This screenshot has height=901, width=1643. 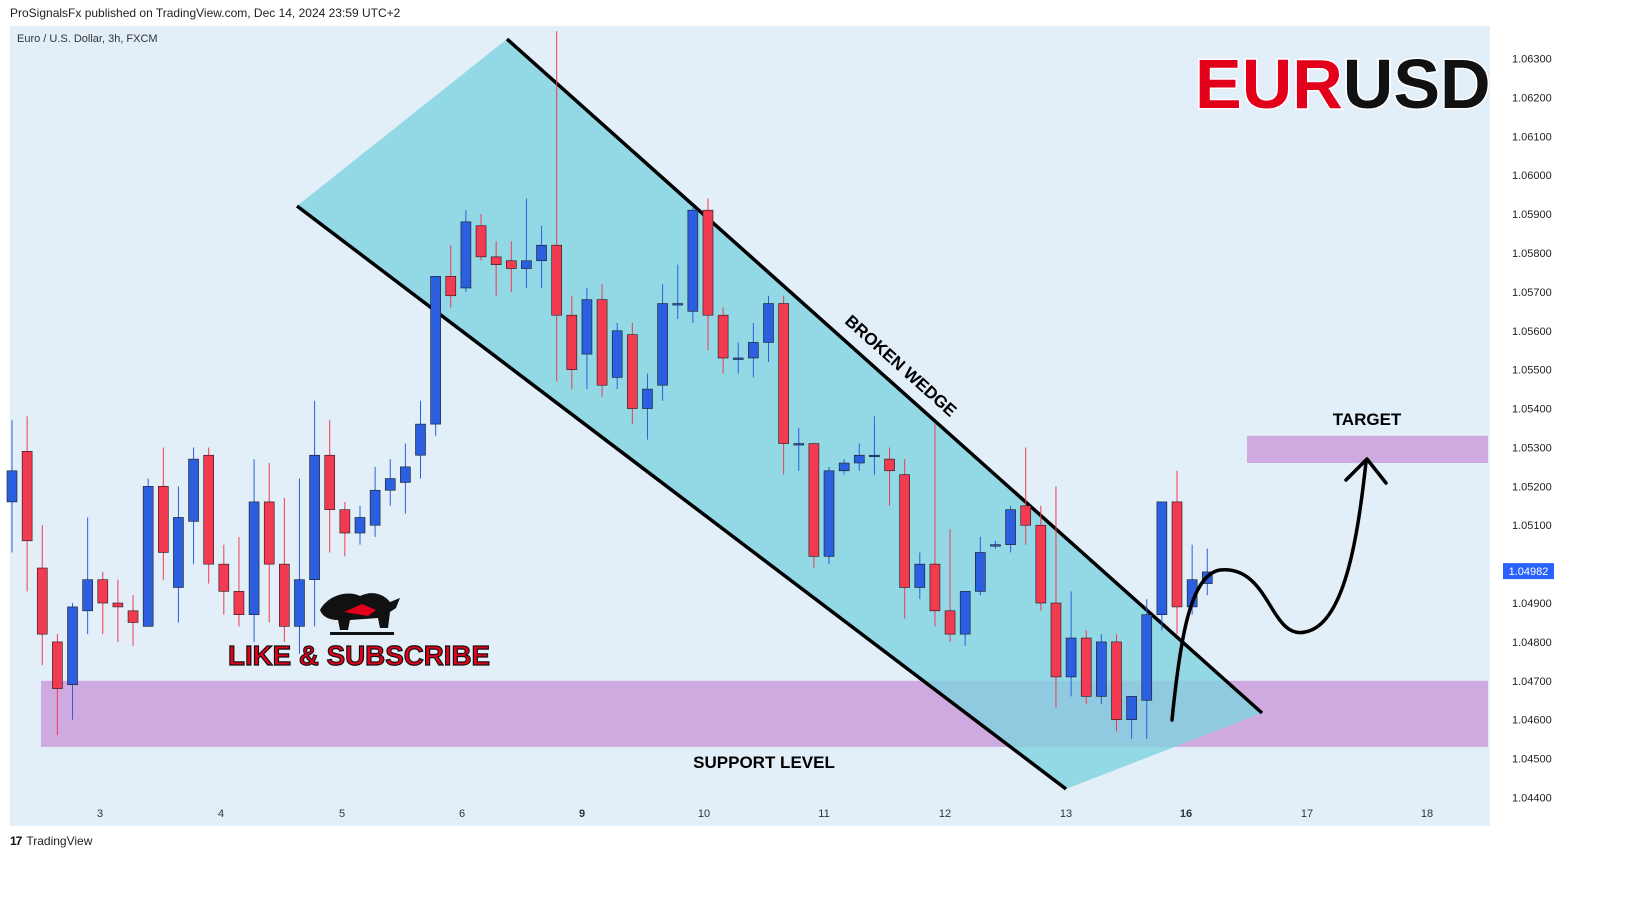 I want to click on y-tick-label: 1.05600, so click(x=1532, y=332).